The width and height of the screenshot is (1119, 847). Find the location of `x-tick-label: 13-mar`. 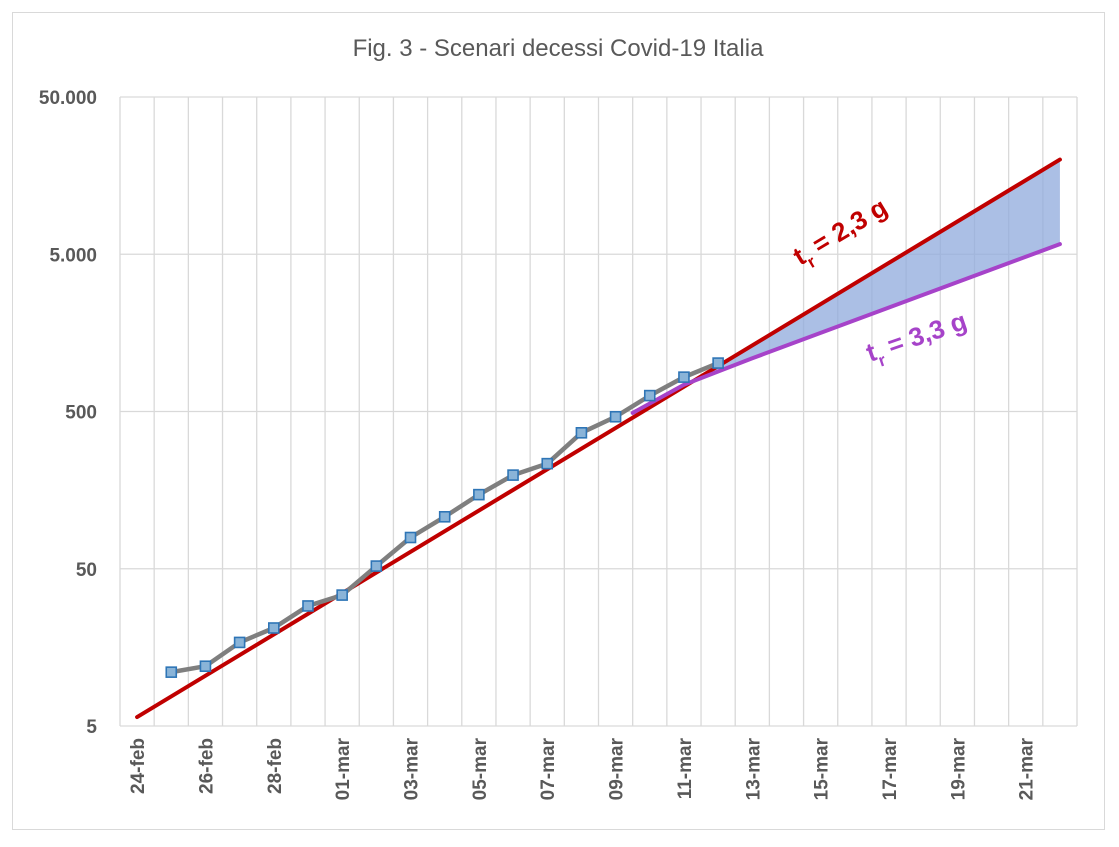

x-tick-label: 13-mar is located at coordinates (753, 768).